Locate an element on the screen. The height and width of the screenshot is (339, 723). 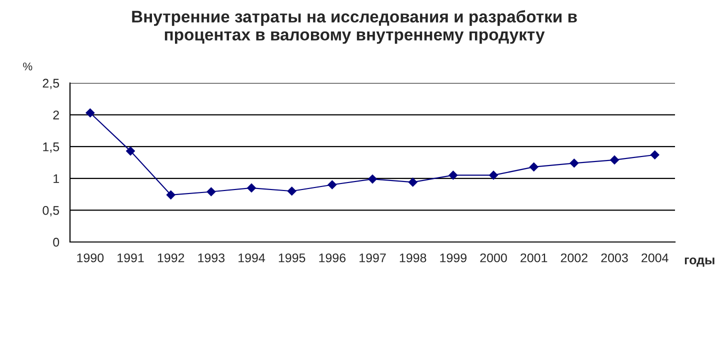
x-tick-label: 1990 is located at coordinates (90, 257).